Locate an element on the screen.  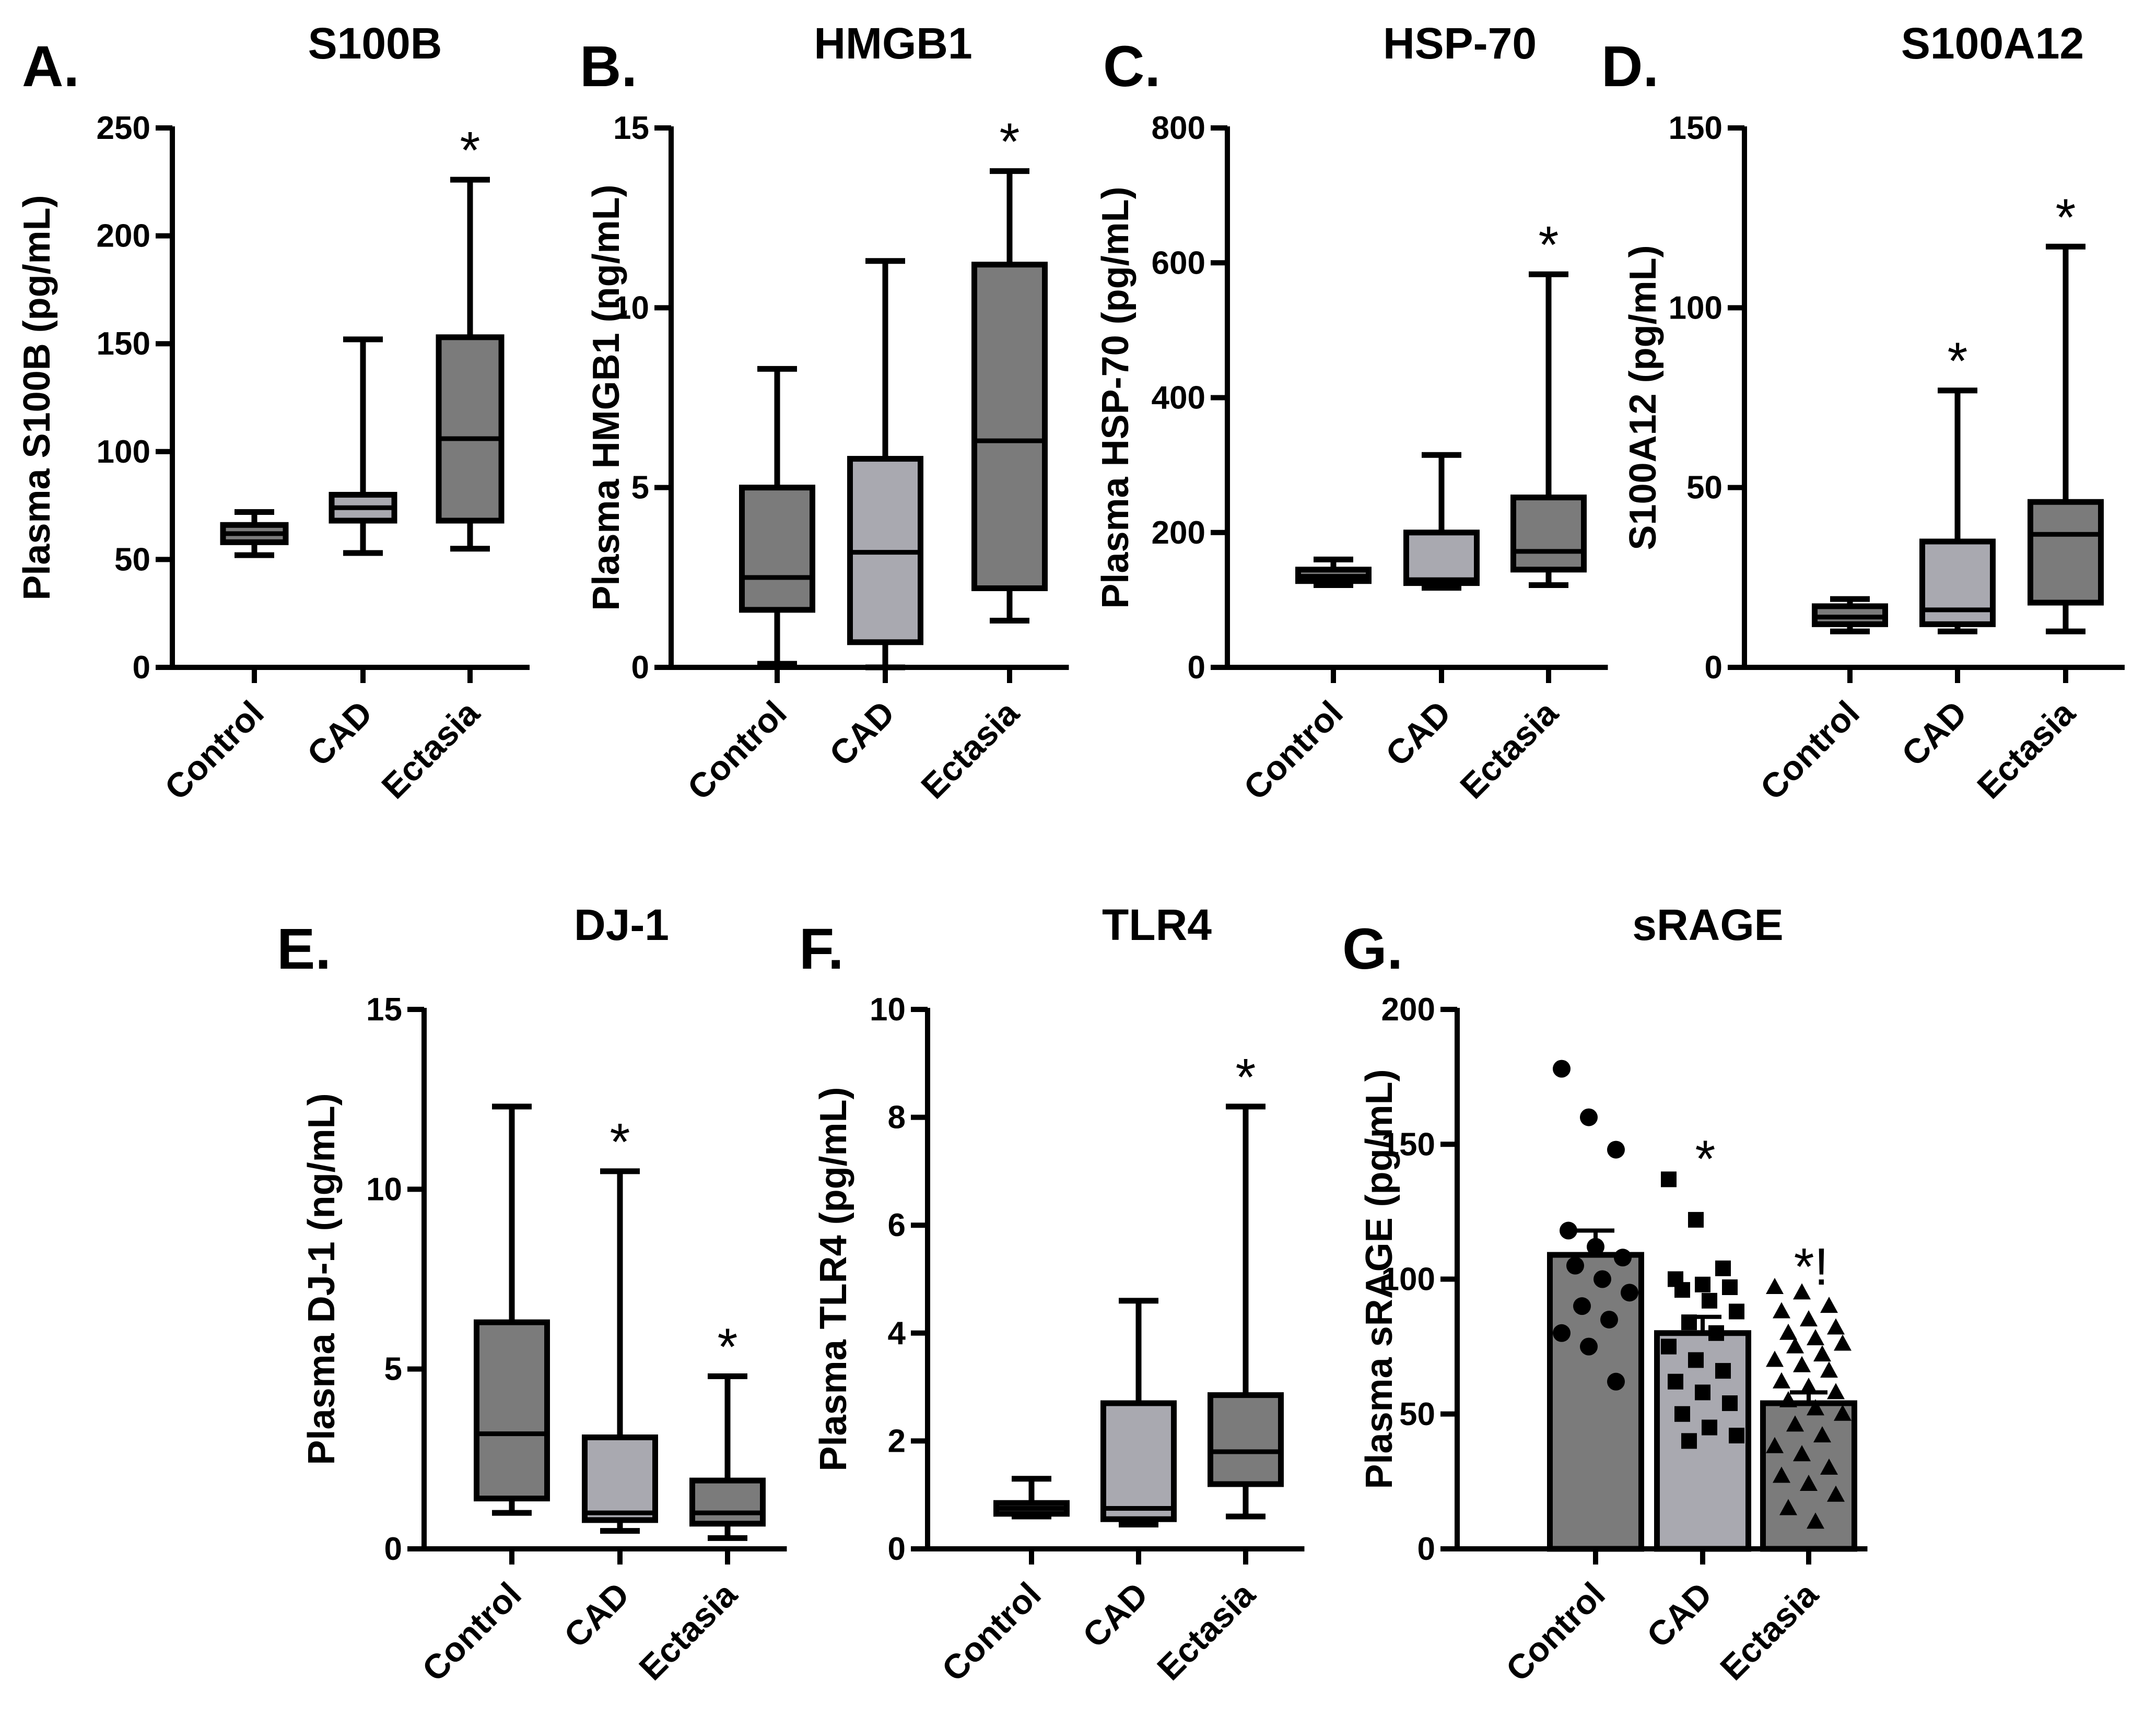
chart-title: HMGB1 is located at coordinates (893, 43).